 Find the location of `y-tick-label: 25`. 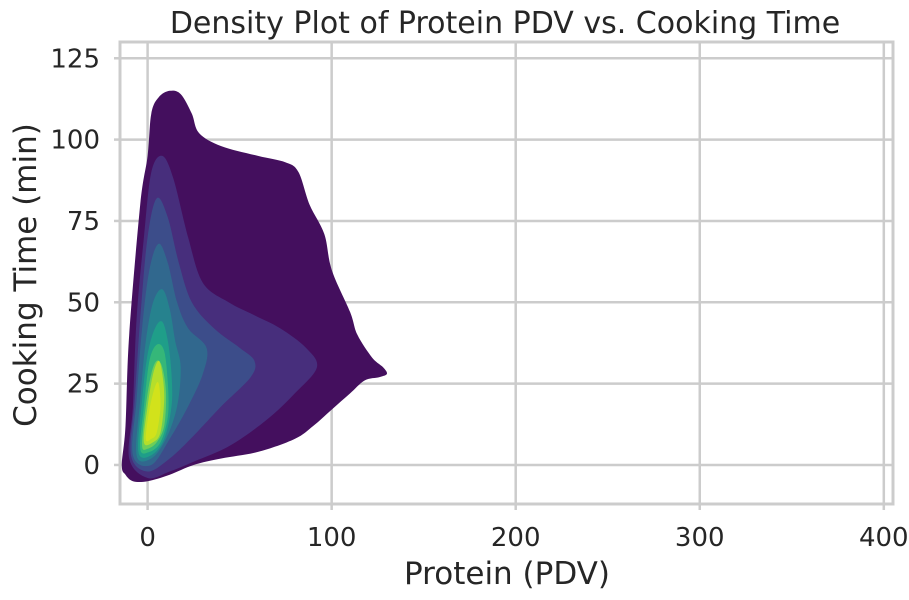

y-tick-label: 25 is located at coordinates (83, 385).